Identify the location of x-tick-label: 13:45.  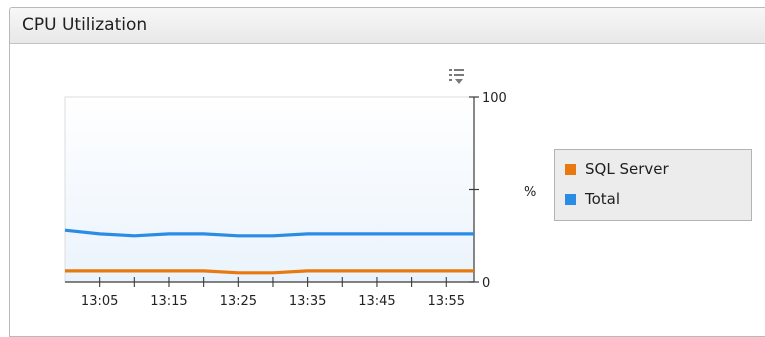
(376, 301).